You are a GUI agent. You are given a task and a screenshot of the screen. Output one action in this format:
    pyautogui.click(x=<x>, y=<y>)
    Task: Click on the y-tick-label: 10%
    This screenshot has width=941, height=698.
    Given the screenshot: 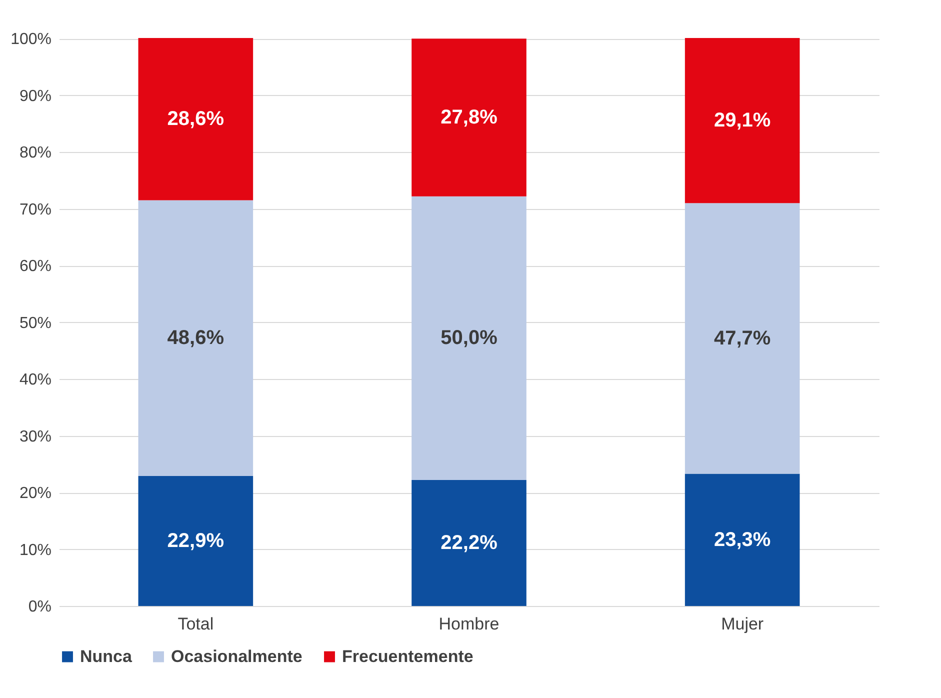 What is the action you would take?
    pyautogui.click(x=35, y=550)
    